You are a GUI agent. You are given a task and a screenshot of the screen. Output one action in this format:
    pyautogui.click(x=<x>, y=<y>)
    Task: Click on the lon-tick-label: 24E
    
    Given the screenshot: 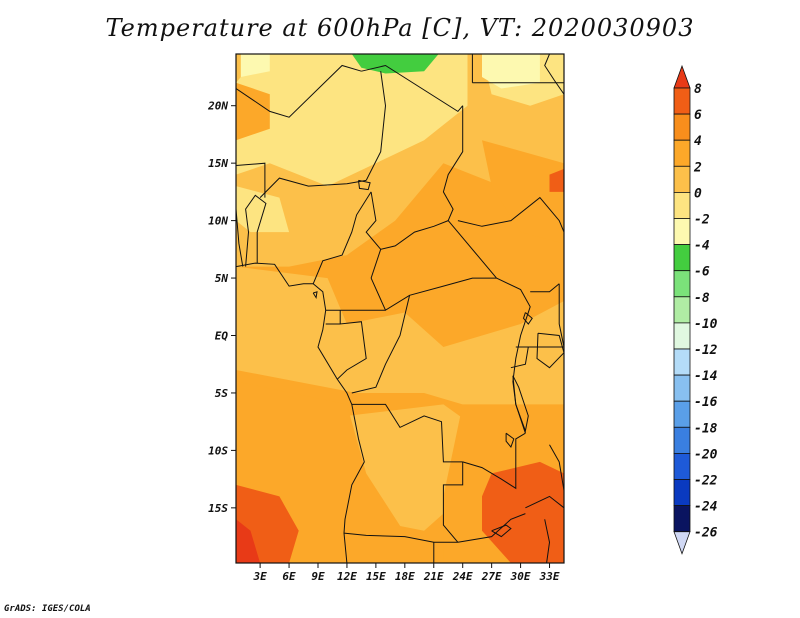 What is the action you would take?
    pyautogui.click(x=462, y=576)
    